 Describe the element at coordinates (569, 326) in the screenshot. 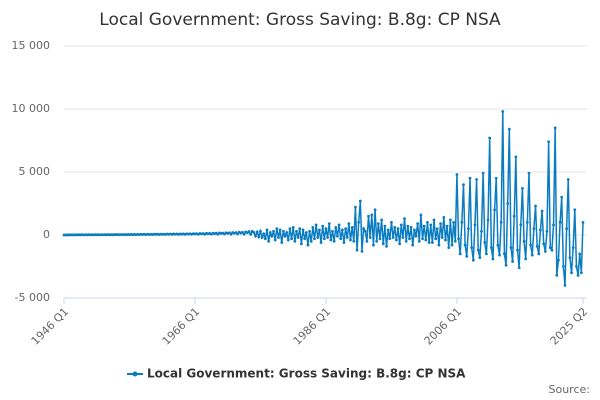

I see `x-tick-label: 2025 Q2` at that location.